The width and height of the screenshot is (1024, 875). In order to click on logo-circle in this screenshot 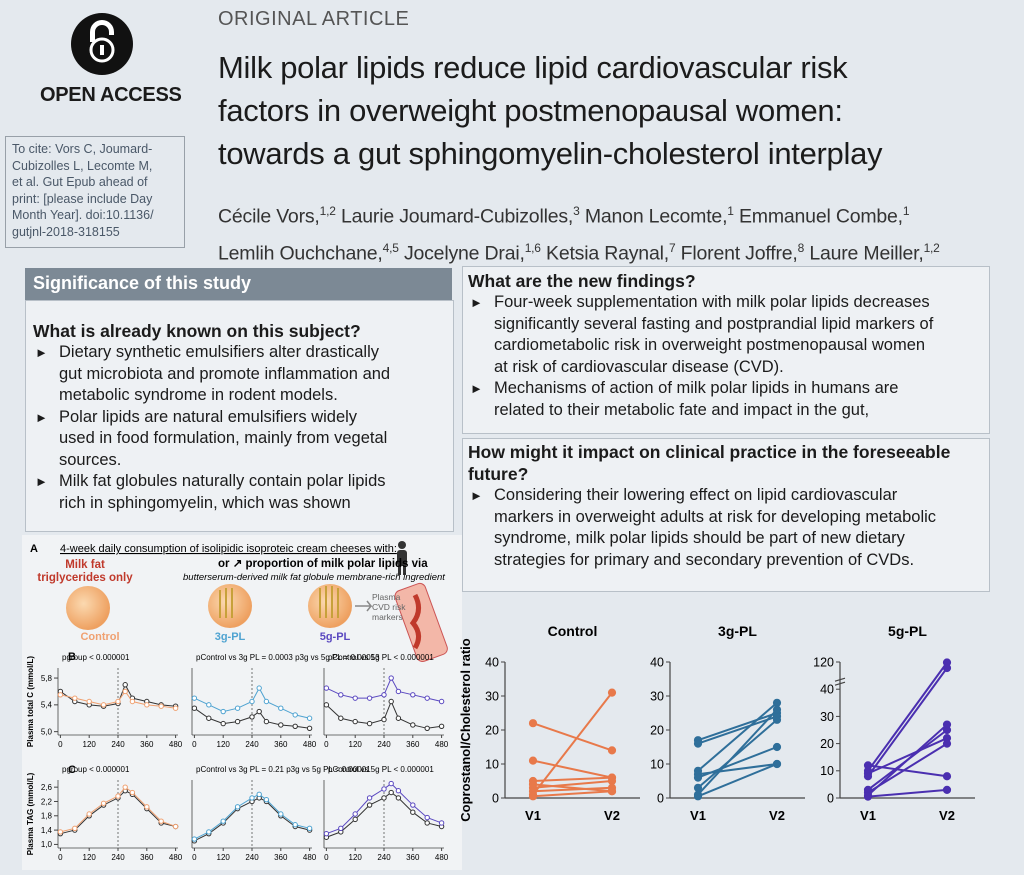, I will do `click(102, 44)`.